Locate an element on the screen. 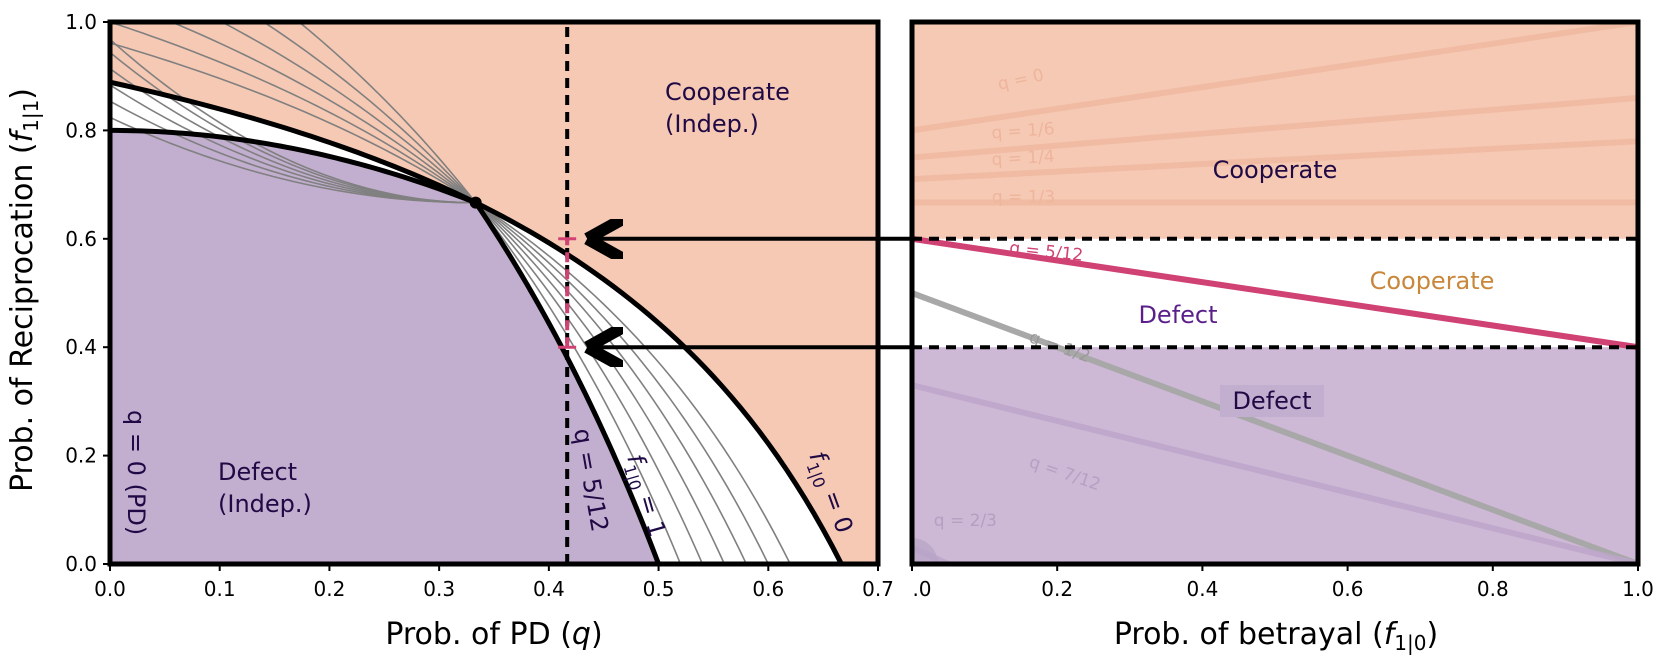  q-line-label-3: q = 1/3 is located at coordinates (1023, 197).